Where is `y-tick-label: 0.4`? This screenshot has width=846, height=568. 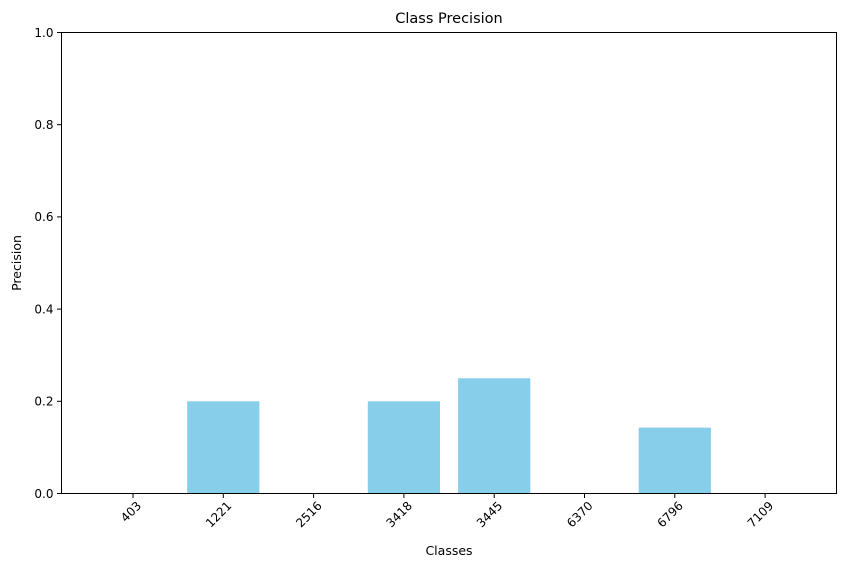
y-tick-label: 0.4 is located at coordinates (43, 309).